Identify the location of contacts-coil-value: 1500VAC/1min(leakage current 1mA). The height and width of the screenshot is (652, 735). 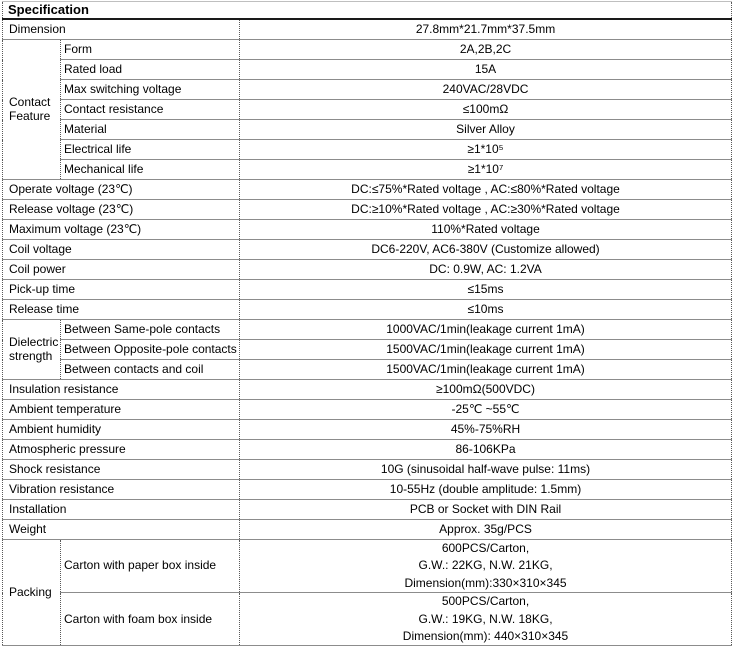
(485, 369).